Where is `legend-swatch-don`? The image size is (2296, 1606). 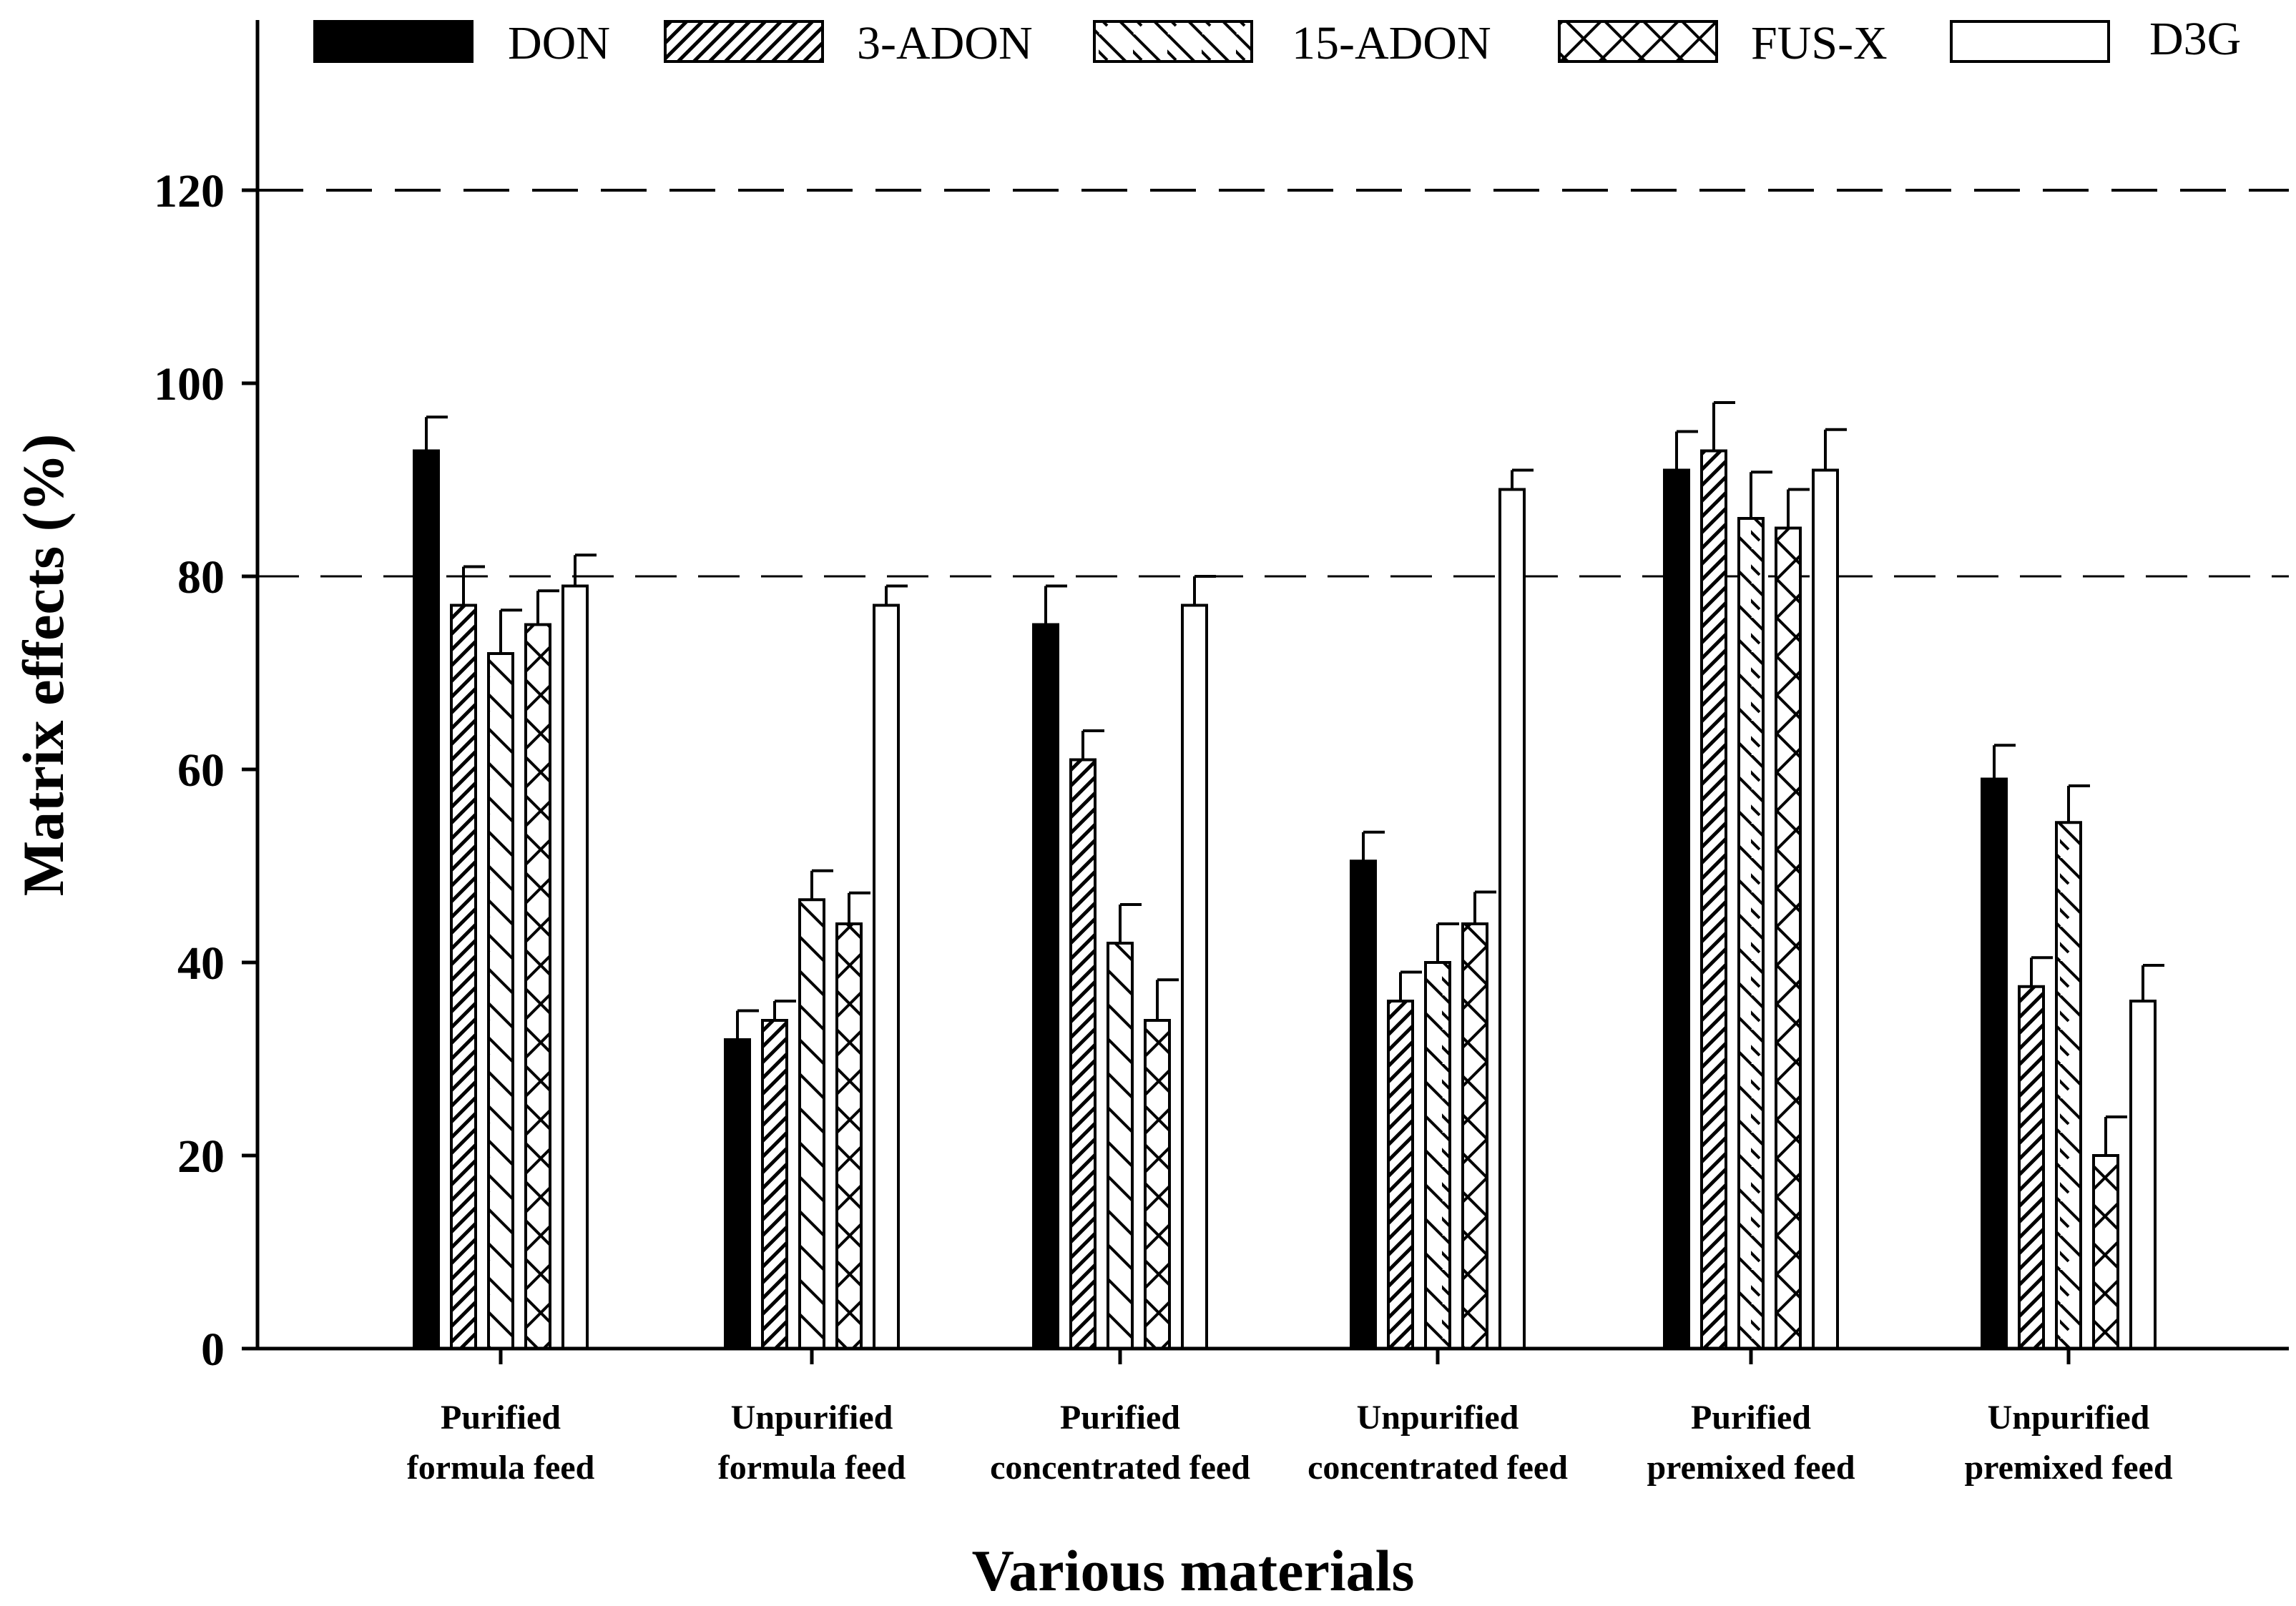
legend-swatch-don is located at coordinates (393, 41).